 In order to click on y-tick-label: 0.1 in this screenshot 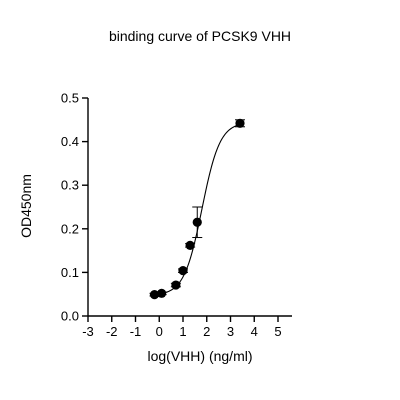, I will do `click(70, 272)`.